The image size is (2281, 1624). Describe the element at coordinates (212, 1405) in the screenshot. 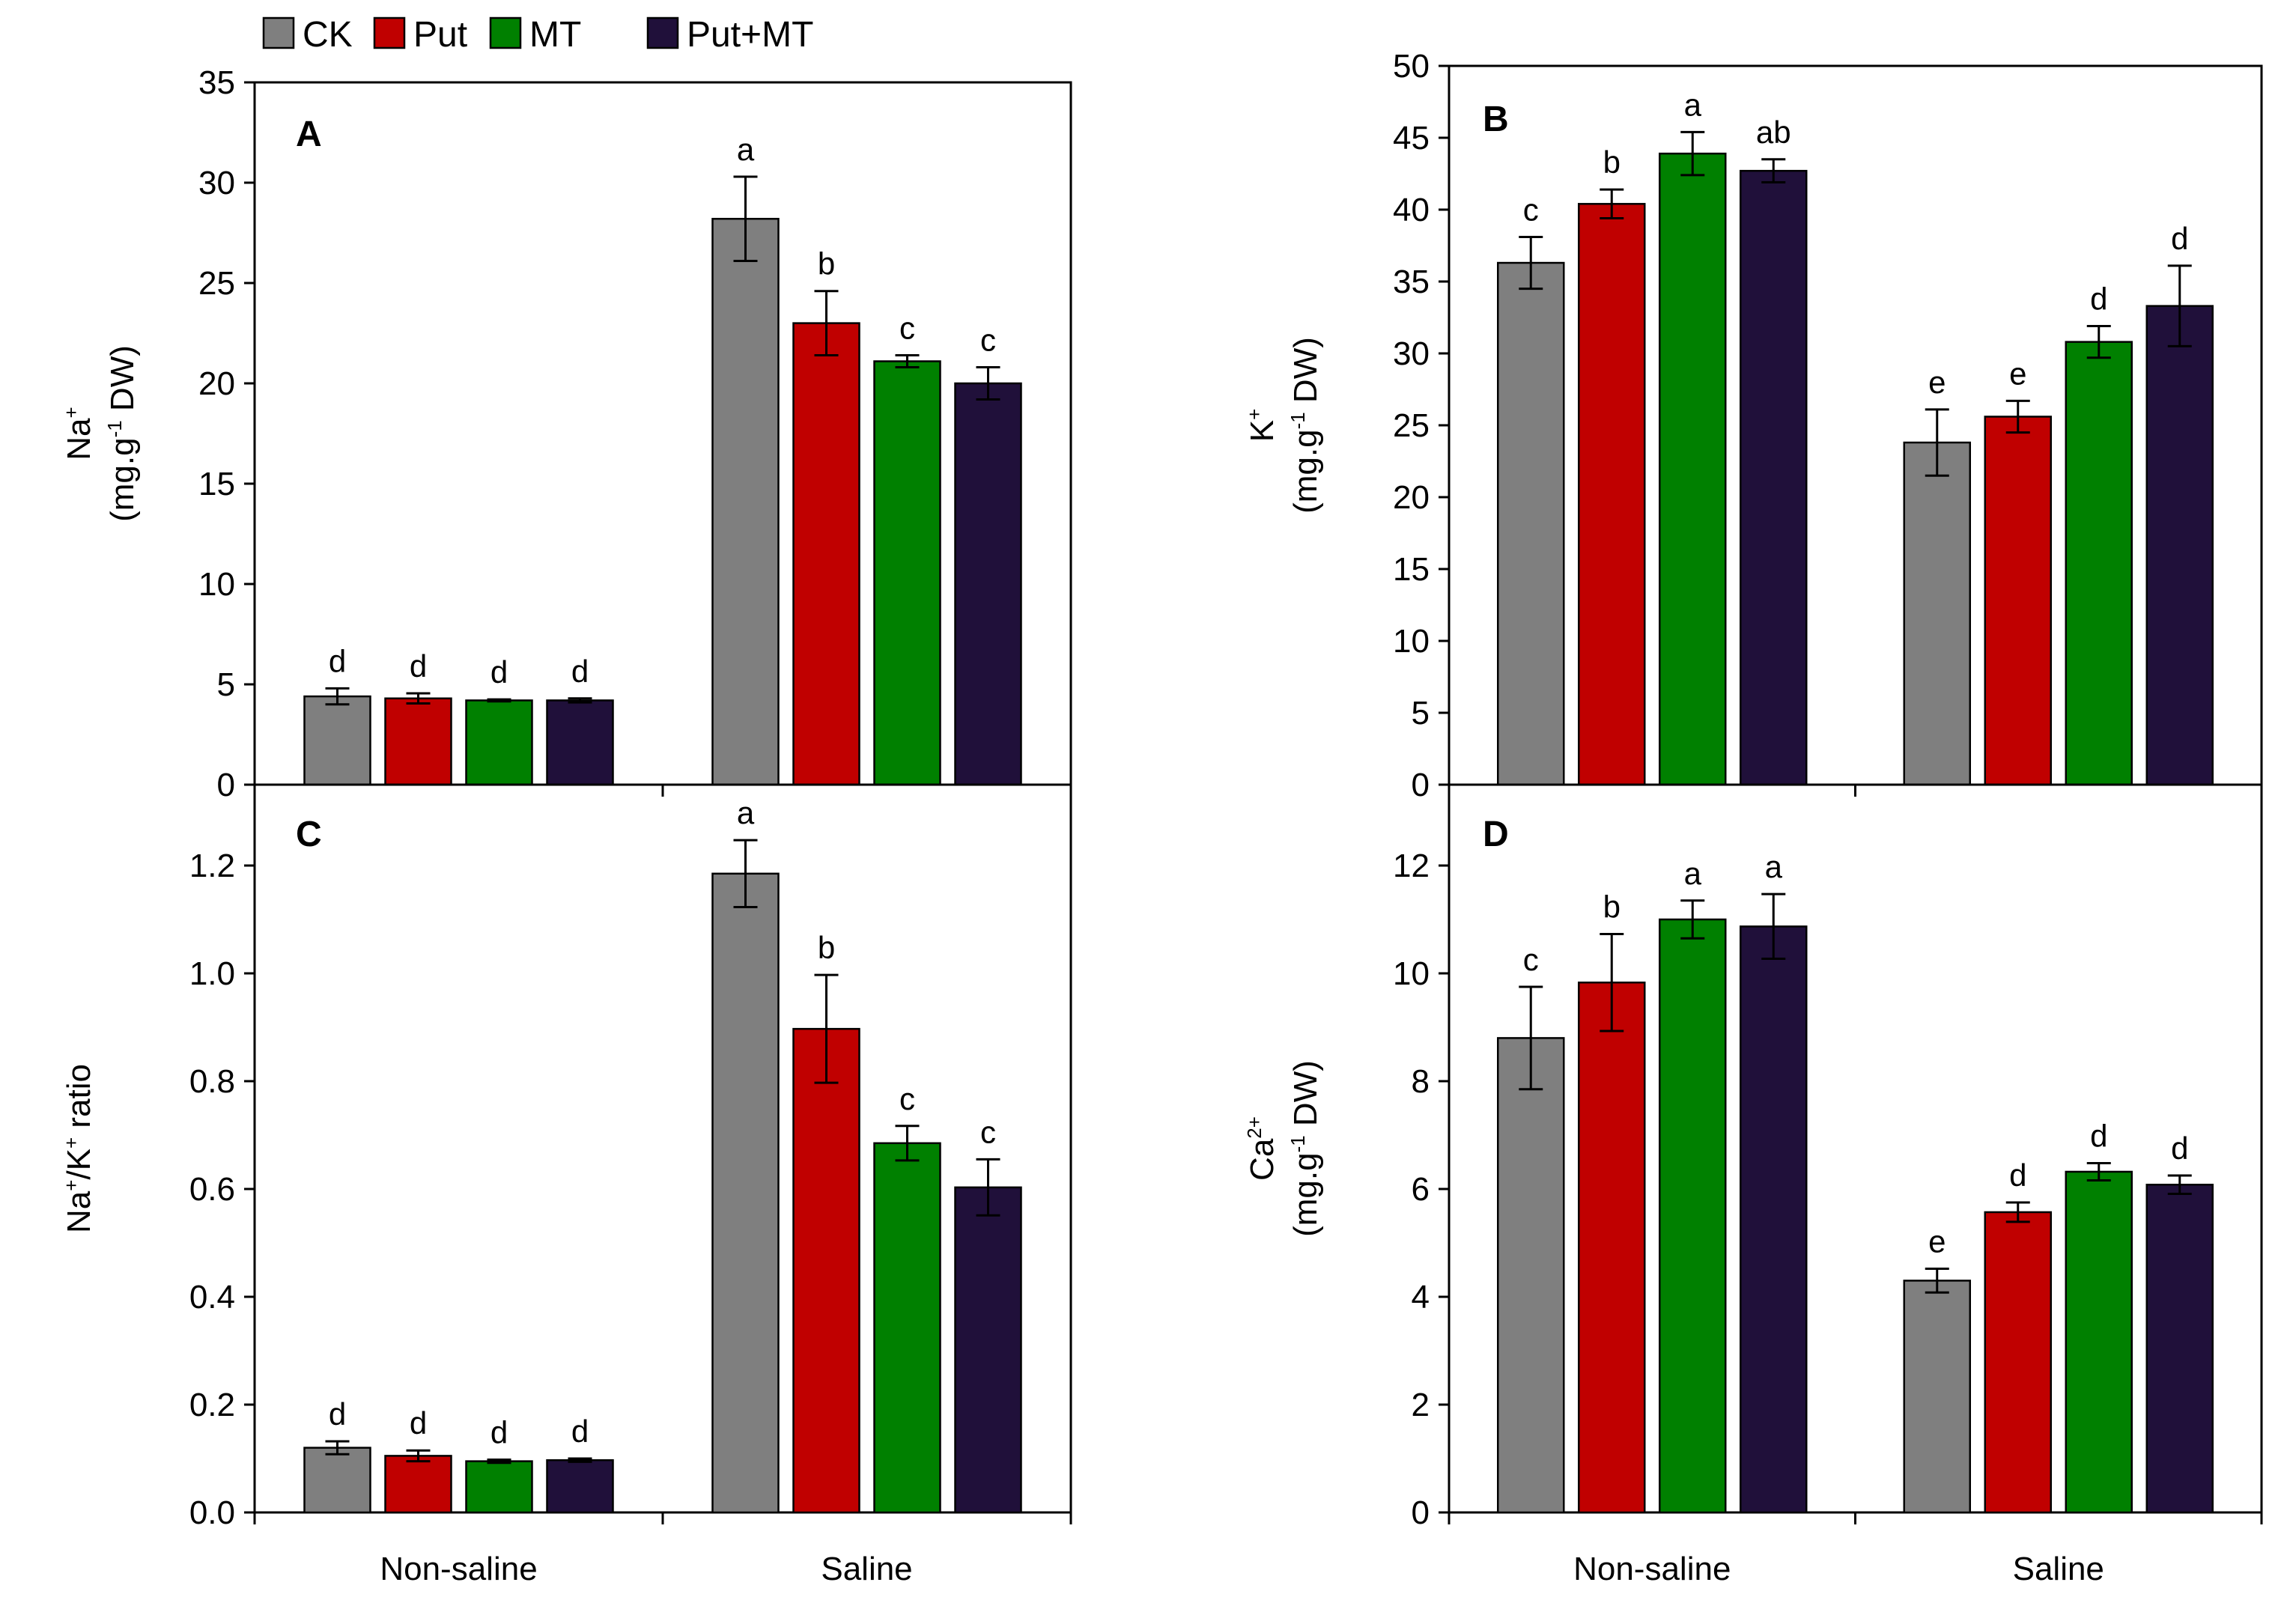

I see `y-tick-label: 0.2` at that location.